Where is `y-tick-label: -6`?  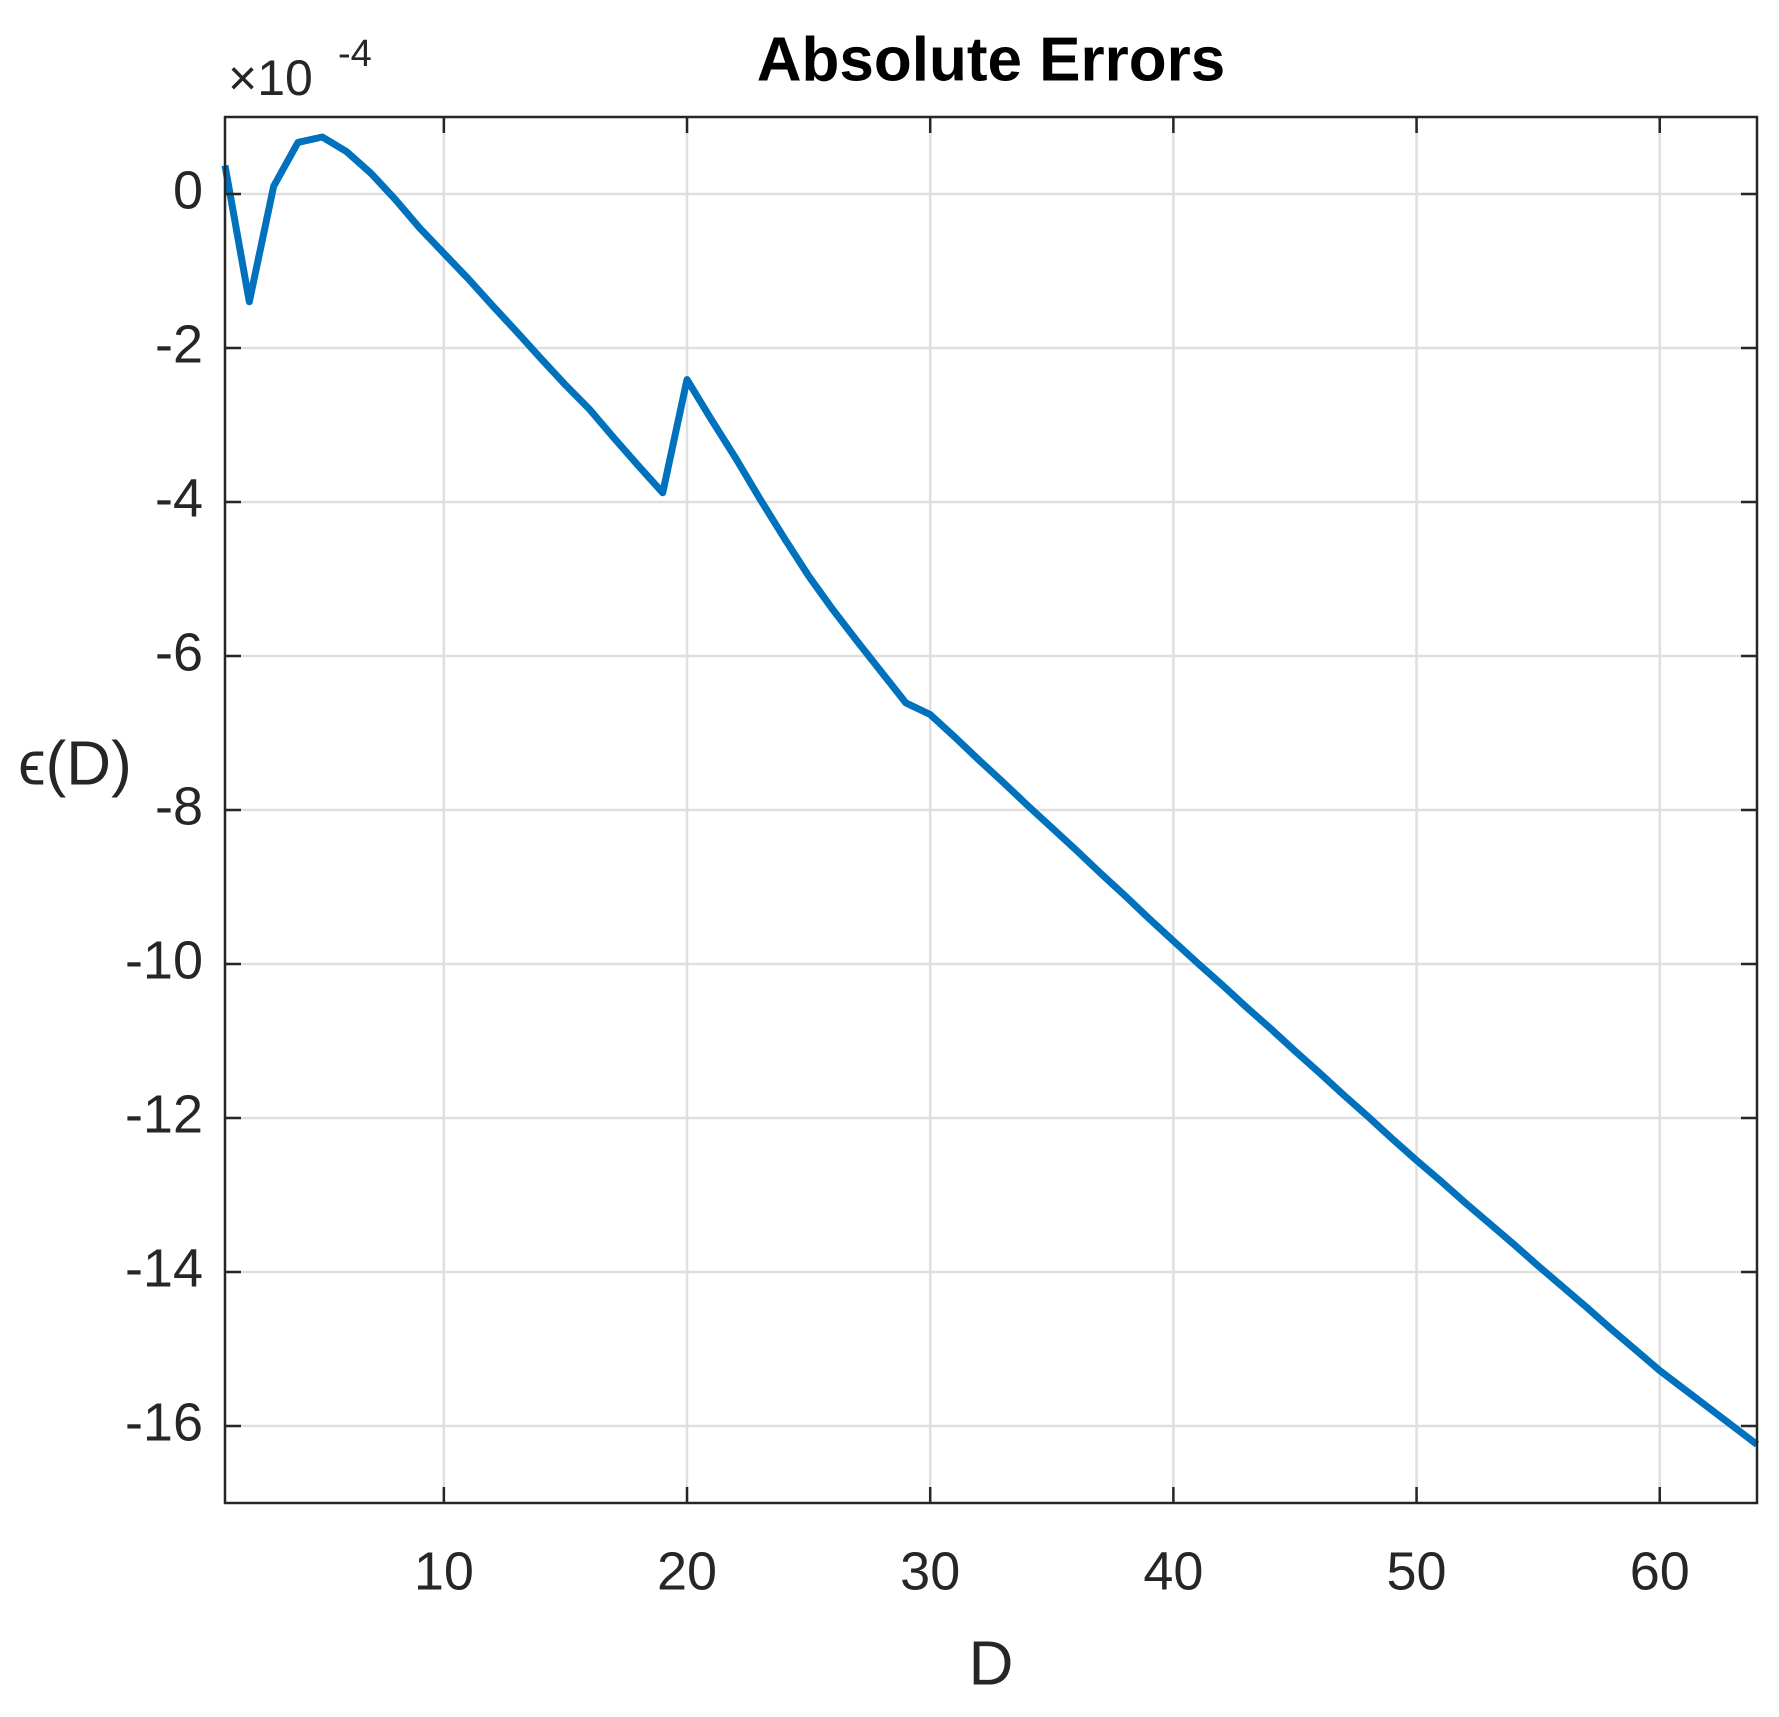 y-tick-label: -6 is located at coordinates (179, 652).